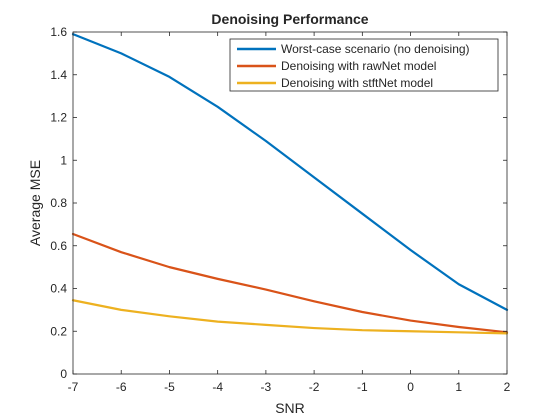 This screenshot has height=420, width=560. I want to click on x-tick-label: -3, so click(266, 387).